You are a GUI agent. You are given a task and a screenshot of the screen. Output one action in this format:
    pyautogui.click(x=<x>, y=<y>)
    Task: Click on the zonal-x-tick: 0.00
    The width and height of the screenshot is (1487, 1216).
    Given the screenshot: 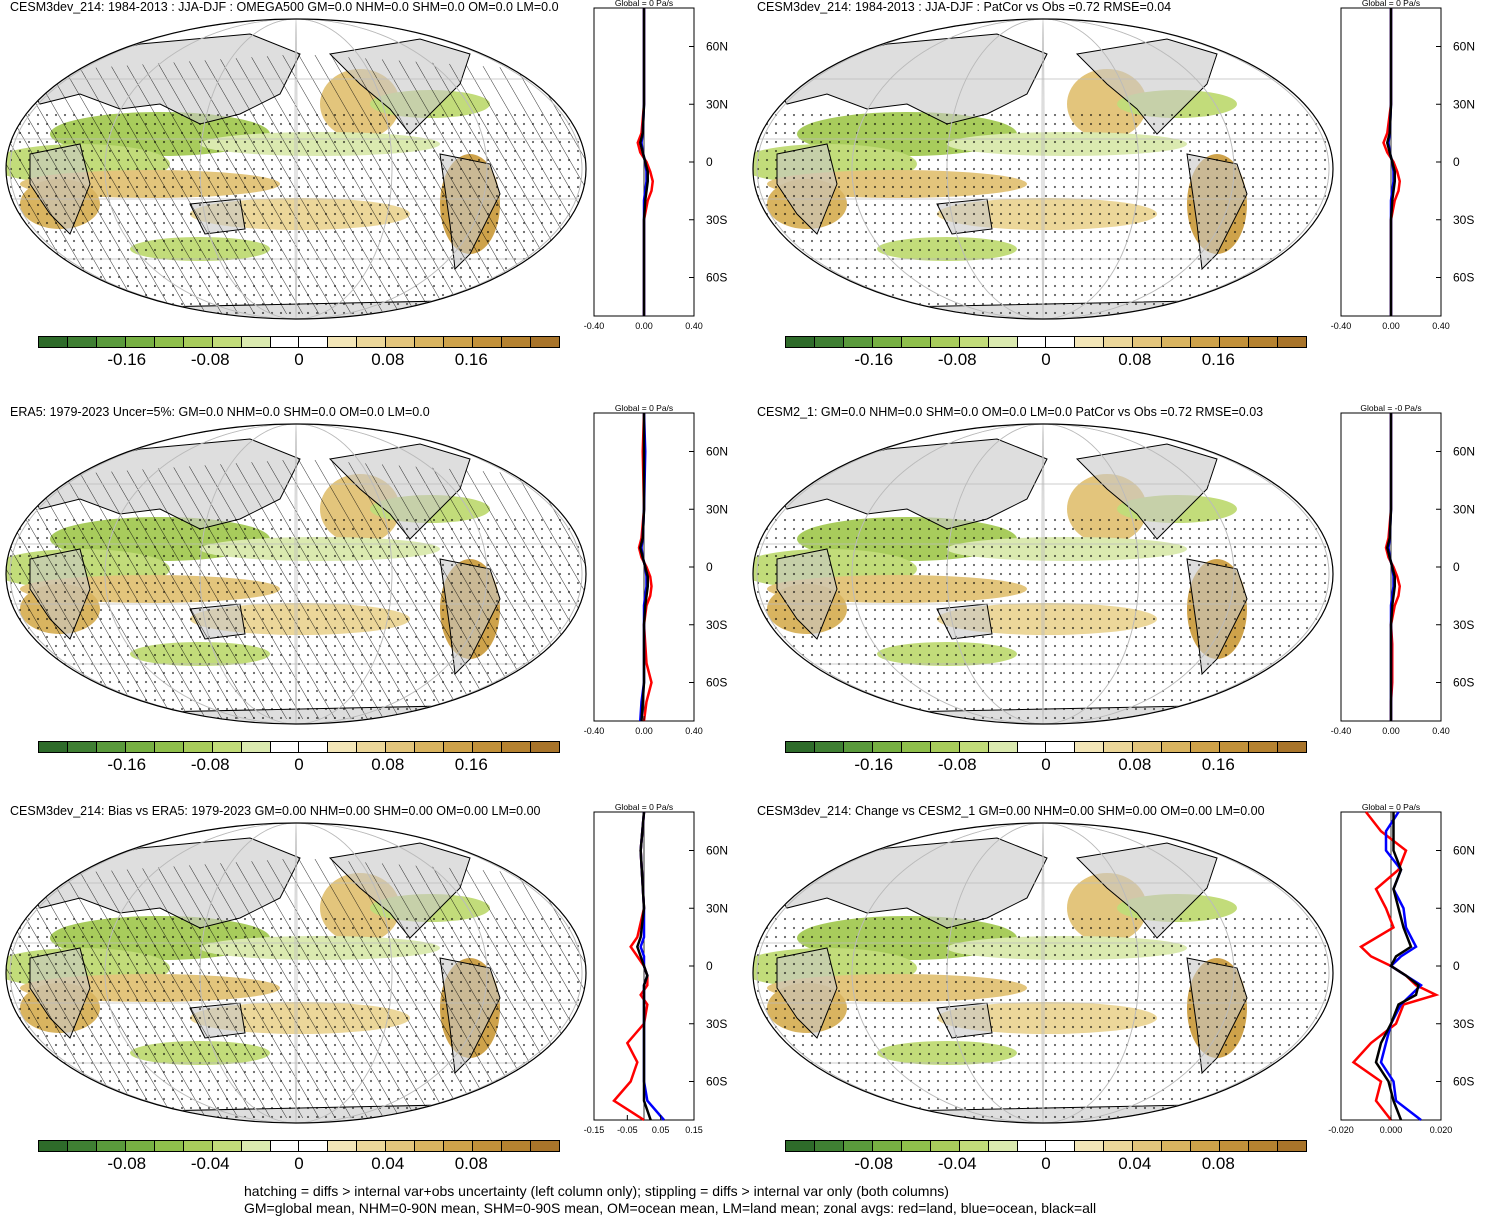 What is the action you would take?
    pyautogui.click(x=1391, y=326)
    